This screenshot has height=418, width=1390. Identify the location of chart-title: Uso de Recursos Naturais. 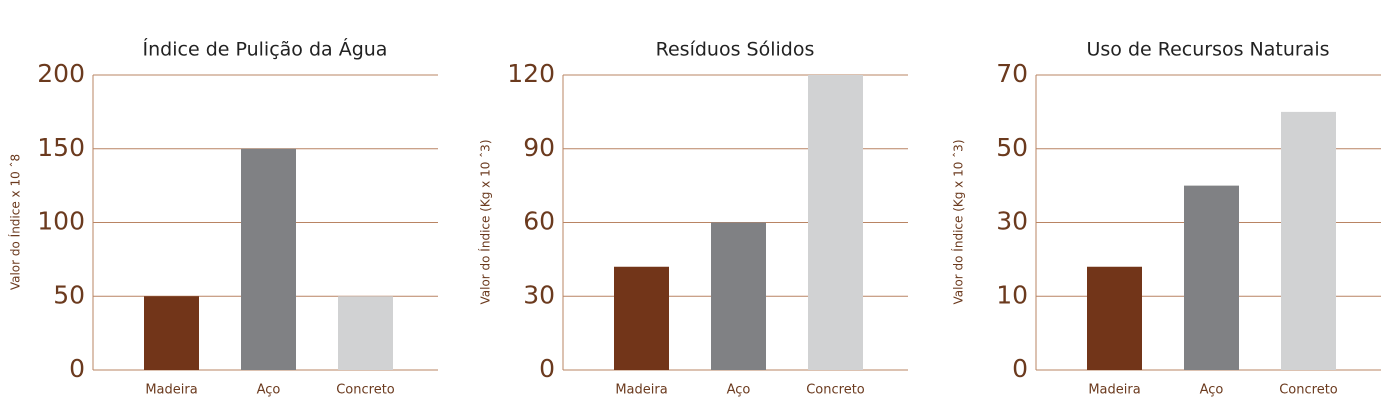
(1207, 50).